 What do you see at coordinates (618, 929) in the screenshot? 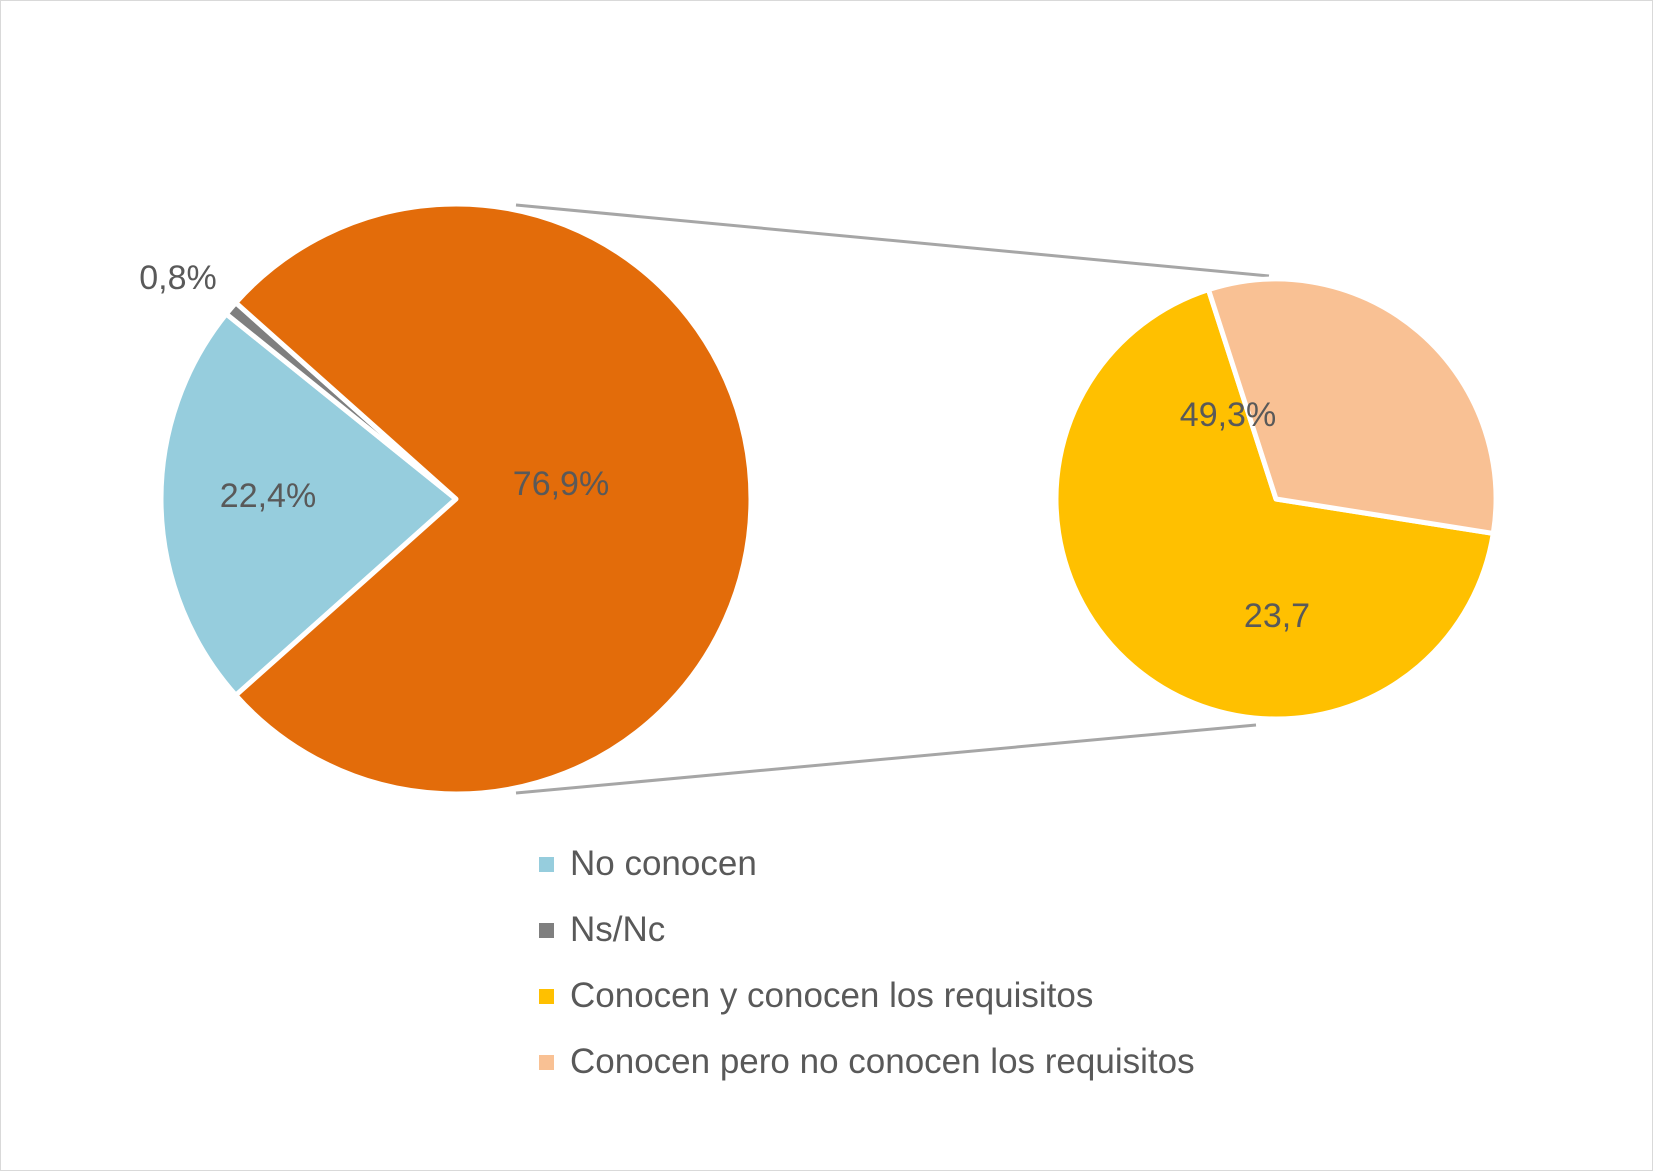
I see `legend-label: Ns/Nc` at bounding box center [618, 929].